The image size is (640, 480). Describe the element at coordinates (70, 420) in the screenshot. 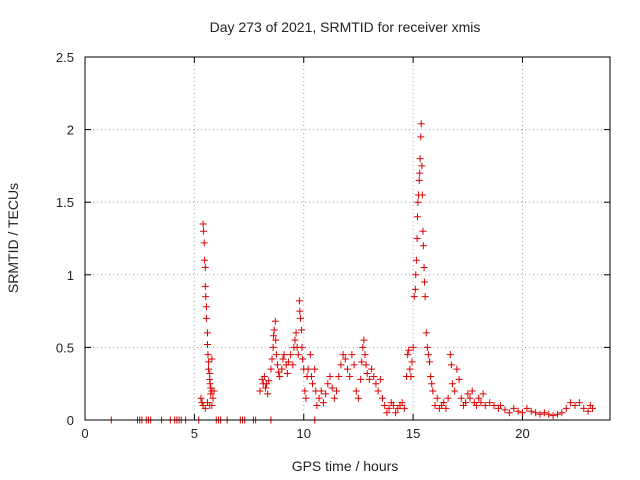

I see `y-tick-label: 0` at that location.